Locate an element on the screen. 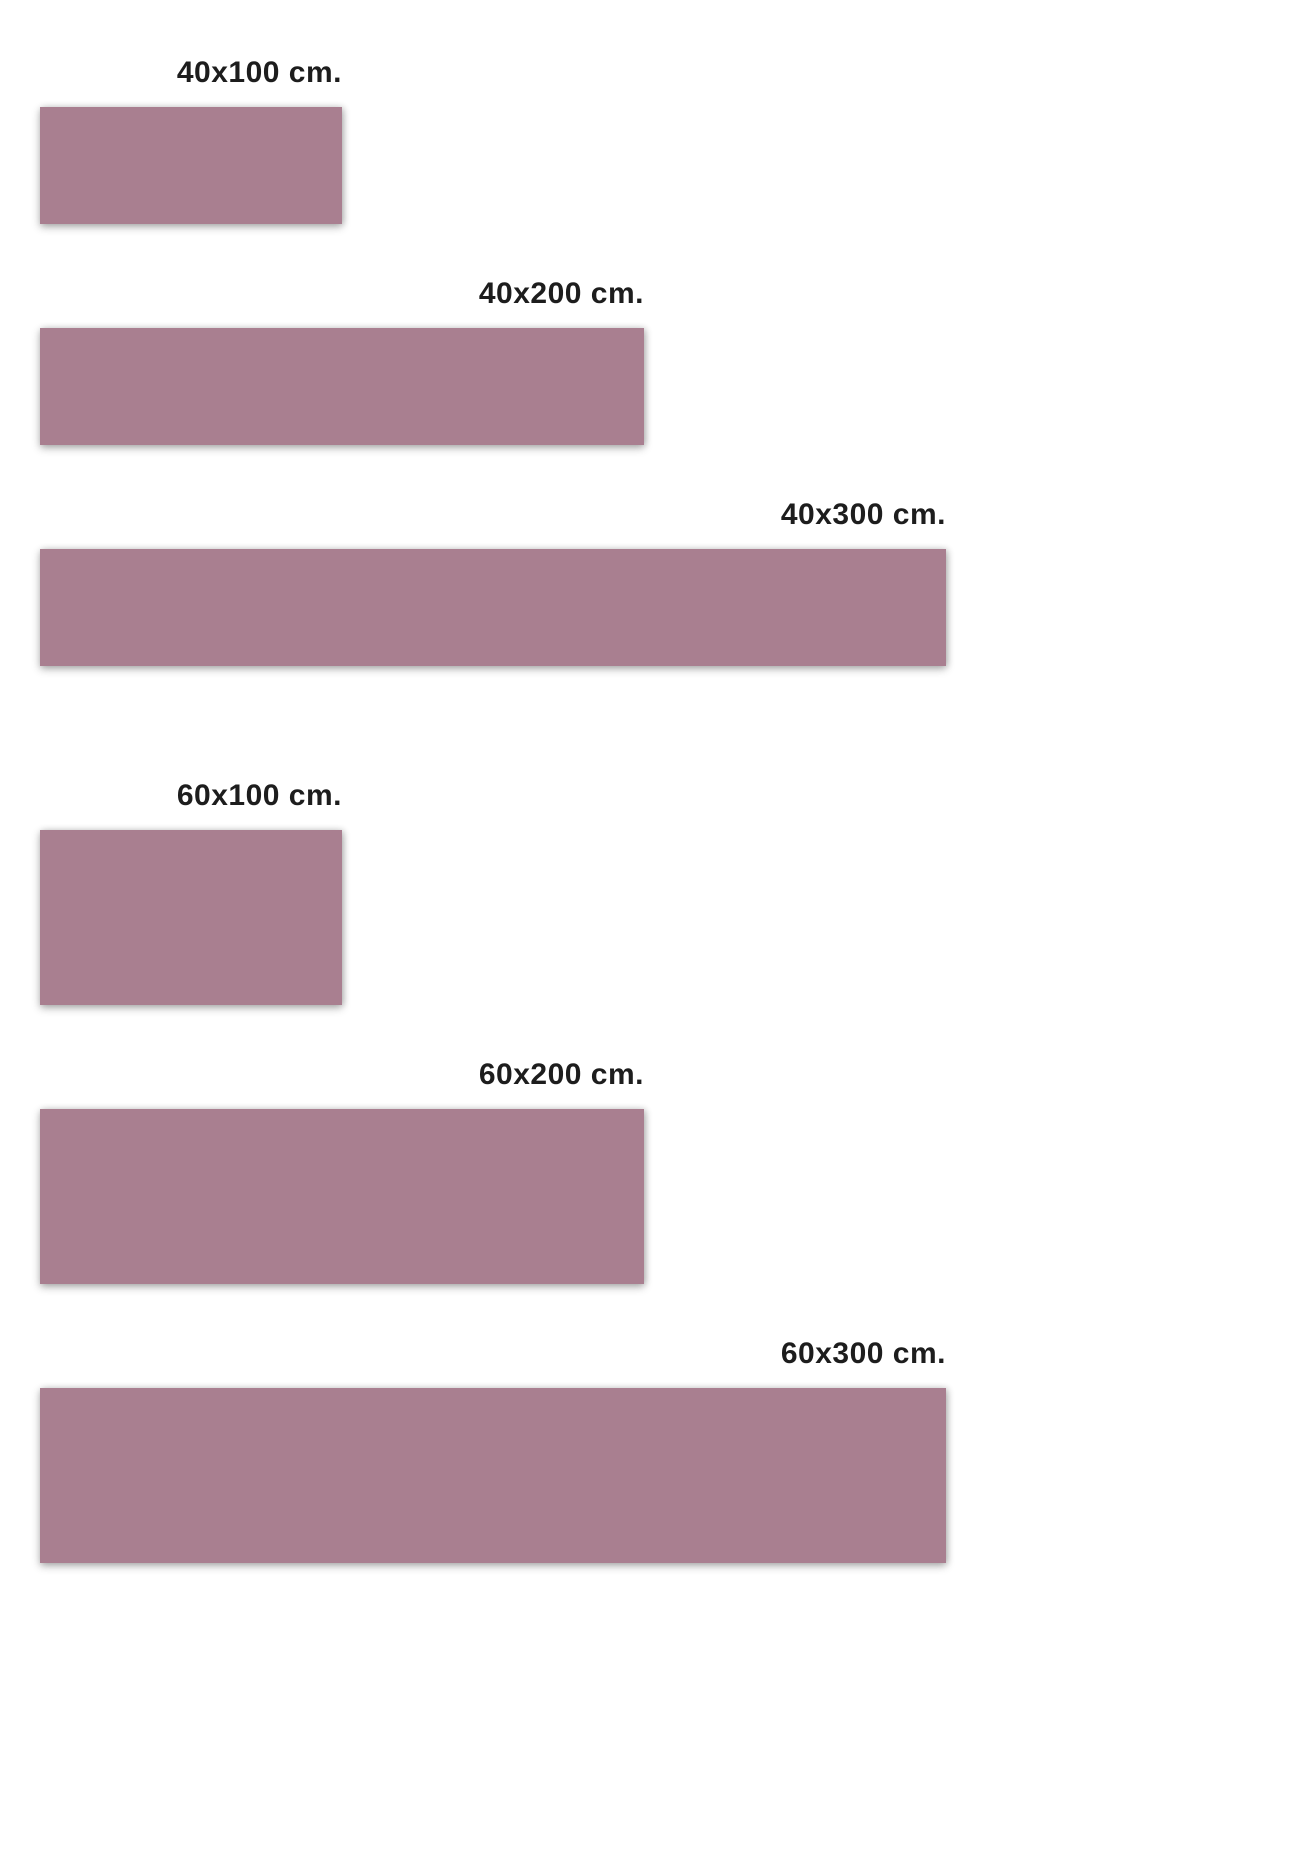  size-item-60x300: 60x300 cm. is located at coordinates (493, 1449).